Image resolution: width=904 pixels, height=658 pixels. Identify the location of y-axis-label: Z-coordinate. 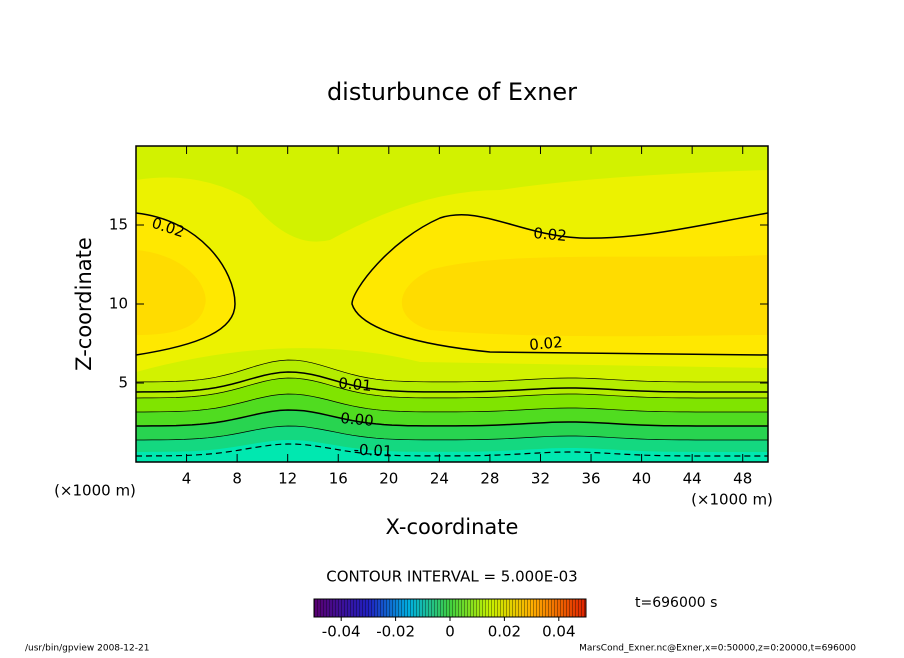
(84, 304).